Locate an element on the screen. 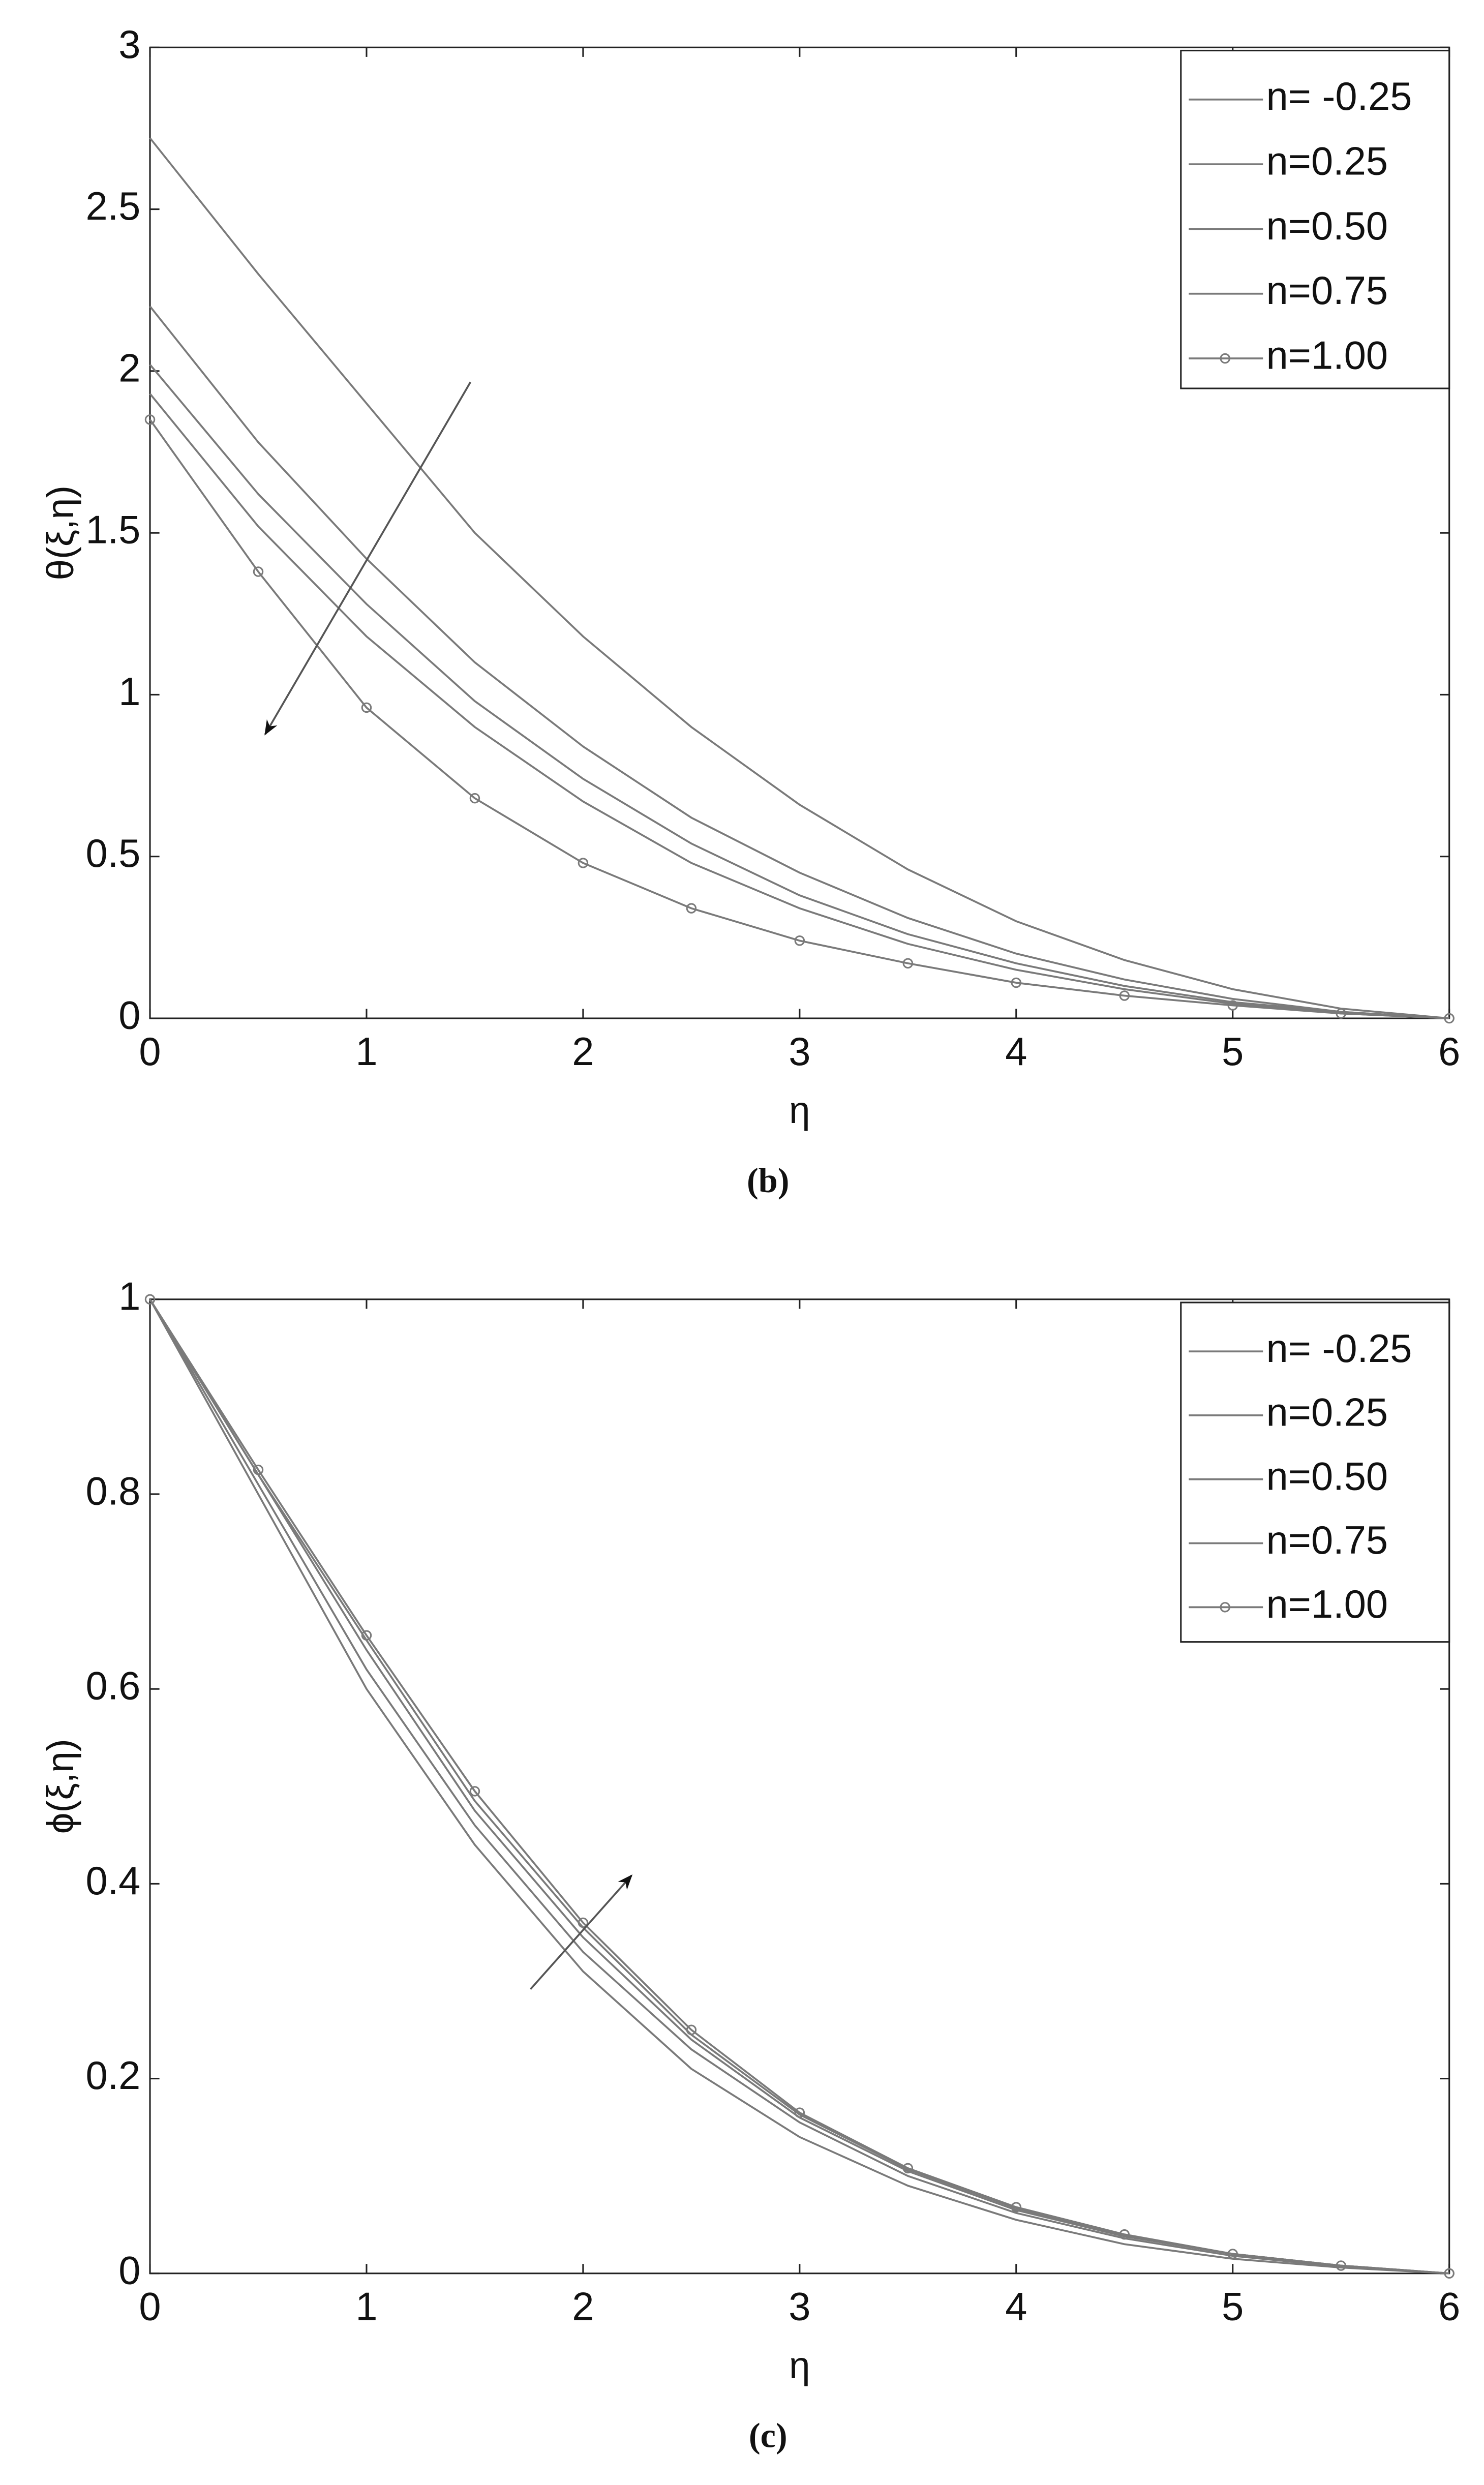 This screenshot has width=1484, height=2485. y-axis-label: θ(ξ,η) is located at coordinates (60, 533).